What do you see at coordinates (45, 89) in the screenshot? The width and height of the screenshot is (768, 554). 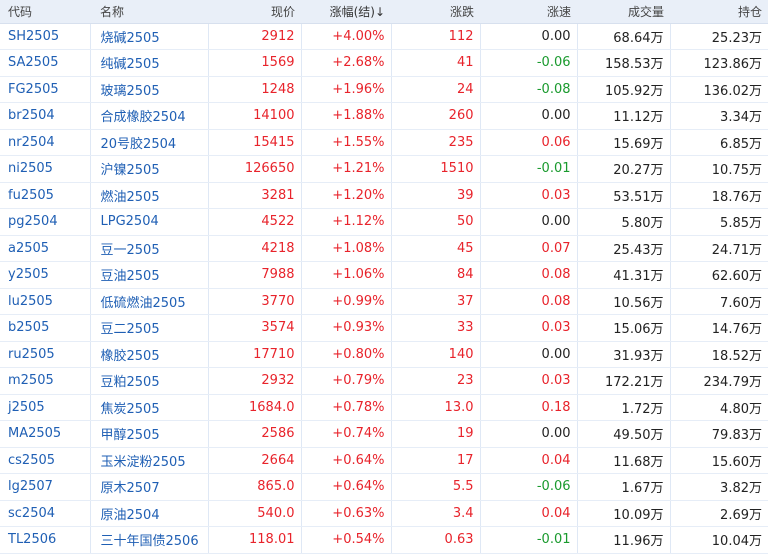 I see `cell-code: FG2505` at bounding box center [45, 89].